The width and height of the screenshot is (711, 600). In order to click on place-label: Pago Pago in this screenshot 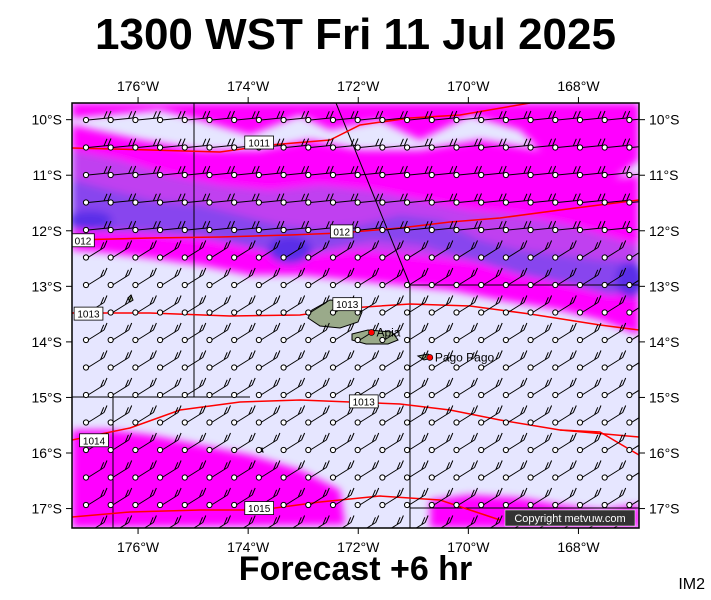, I will do `click(465, 357)`.